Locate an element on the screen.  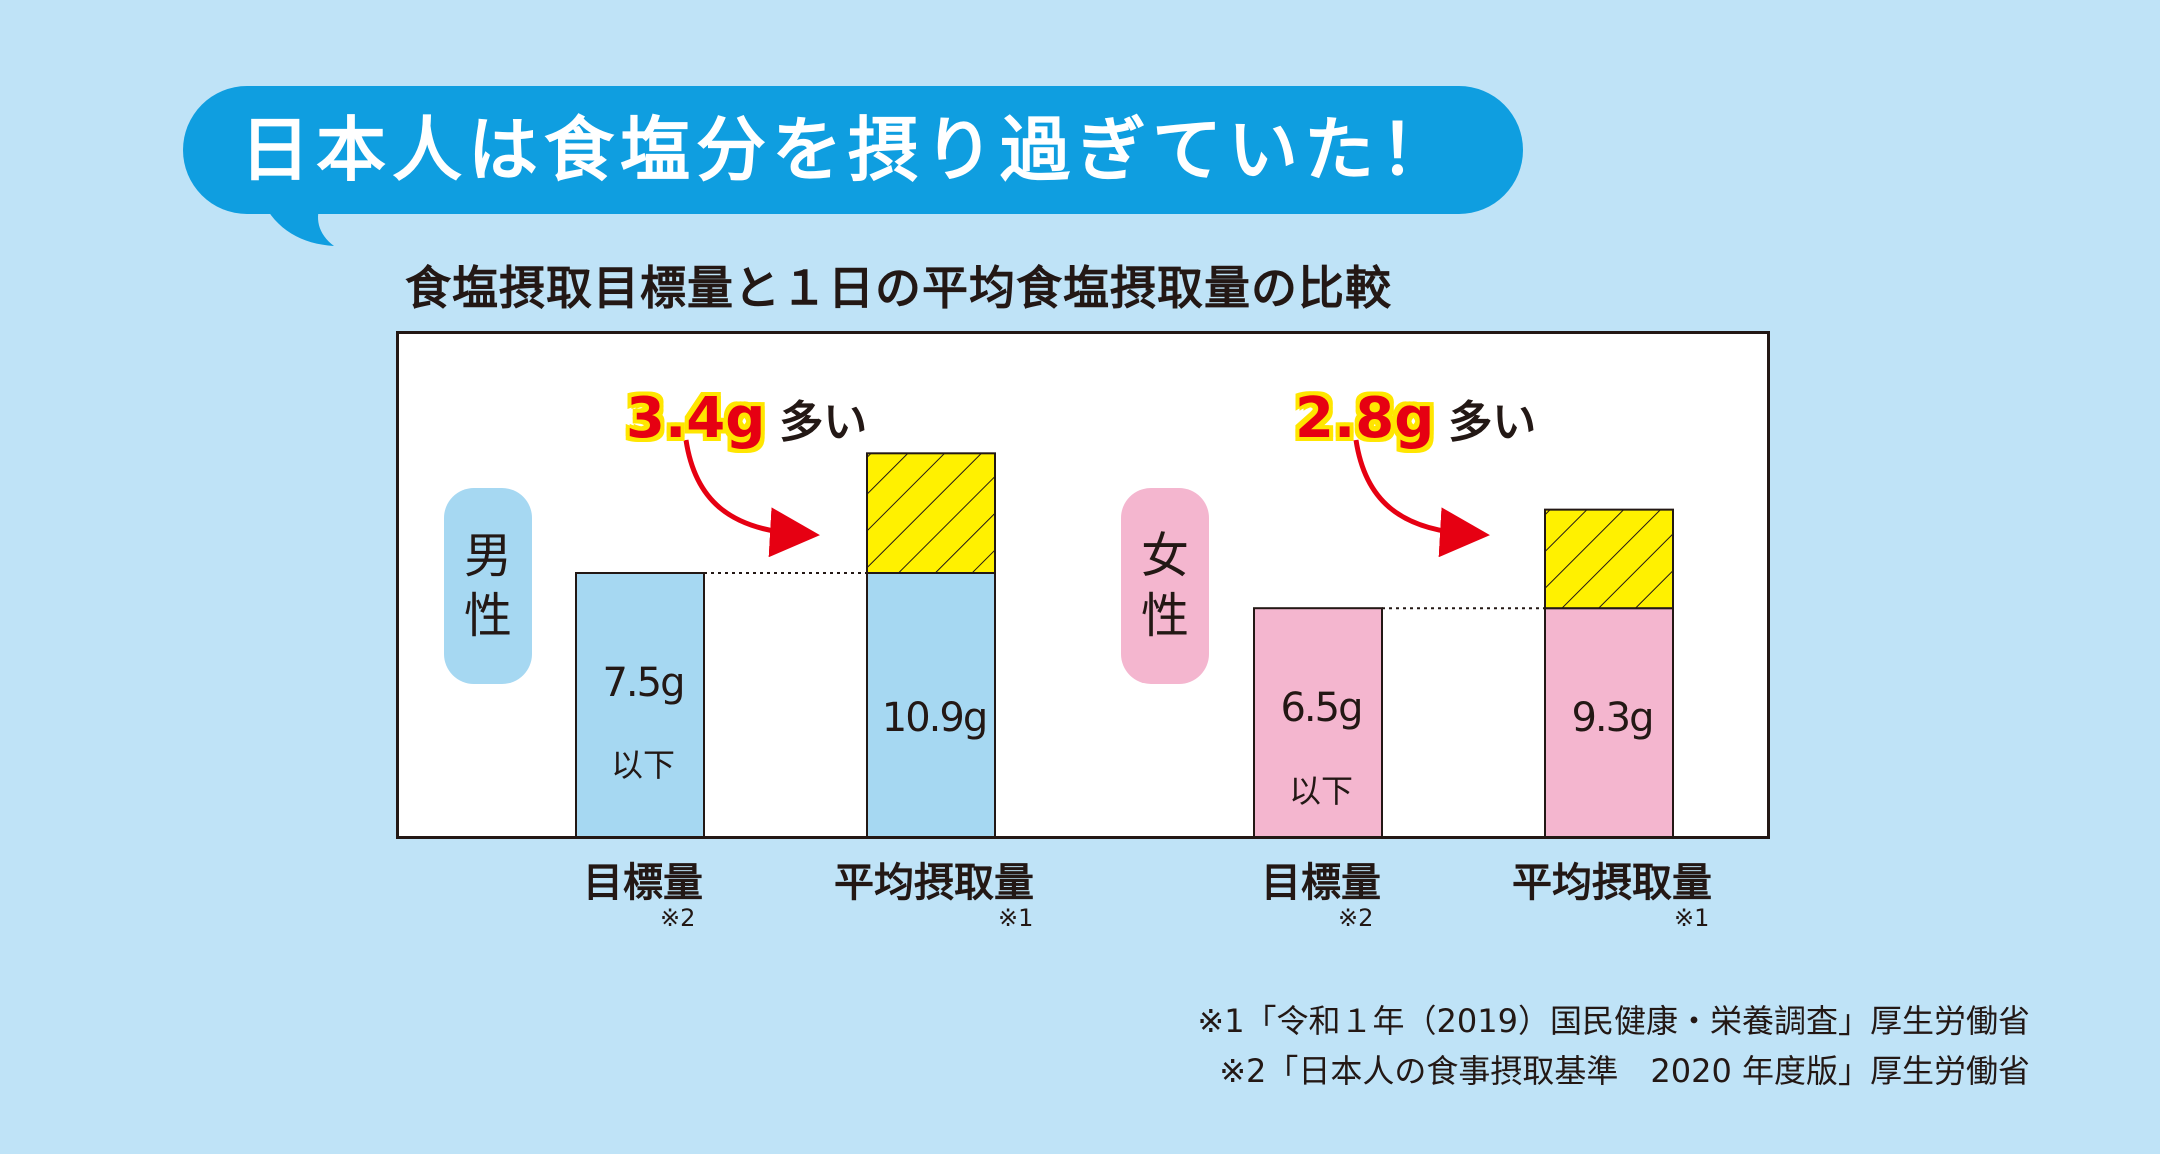
male-arrow is located at coordinates (751, 498).